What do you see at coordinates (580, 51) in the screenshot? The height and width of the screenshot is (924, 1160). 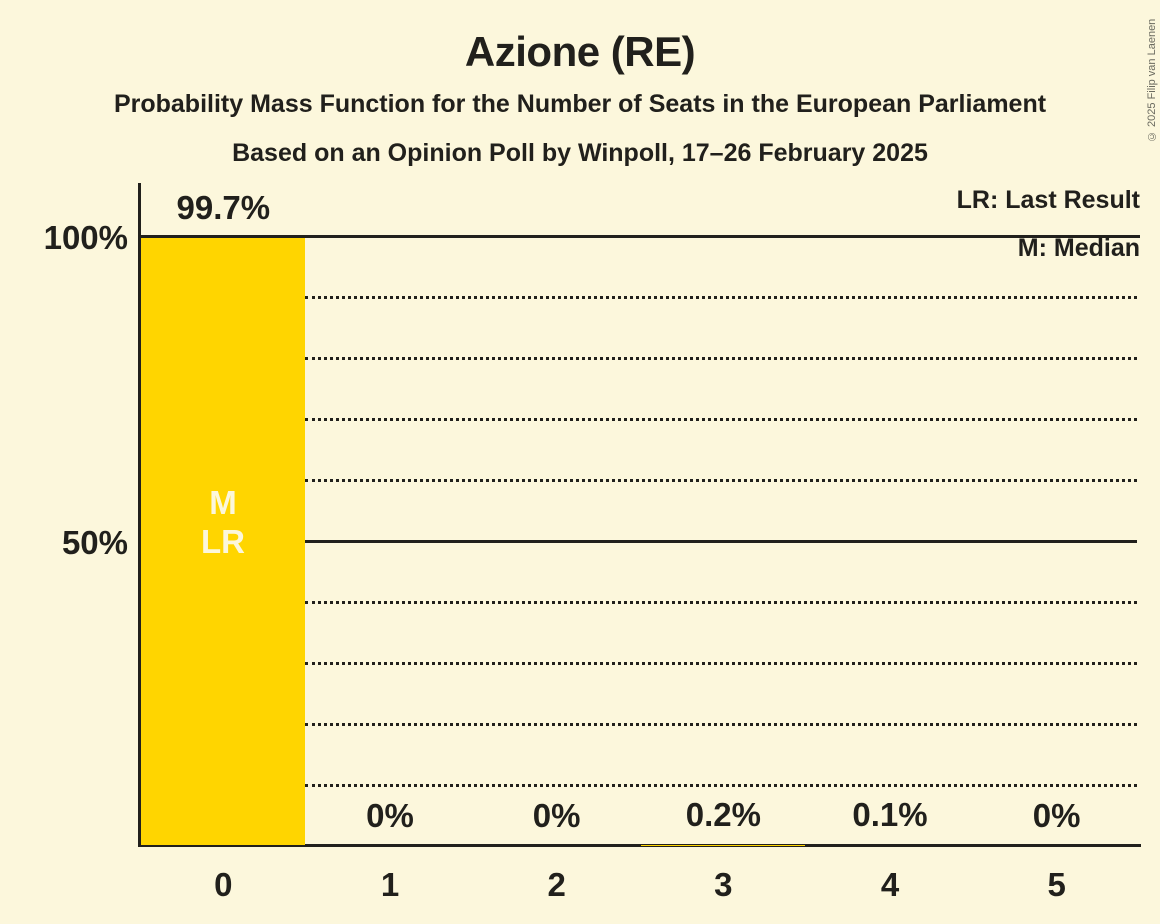 I see `chart-title: Azione (RE)` at bounding box center [580, 51].